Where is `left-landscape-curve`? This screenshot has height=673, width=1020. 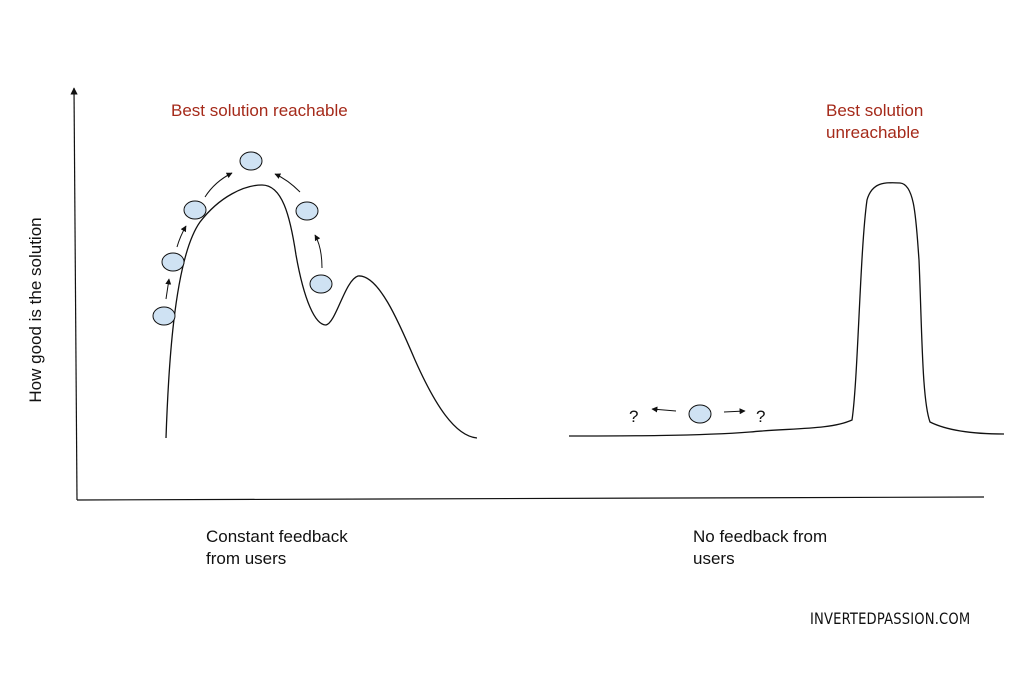
left-landscape-curve is located at coordinates (321, 311).